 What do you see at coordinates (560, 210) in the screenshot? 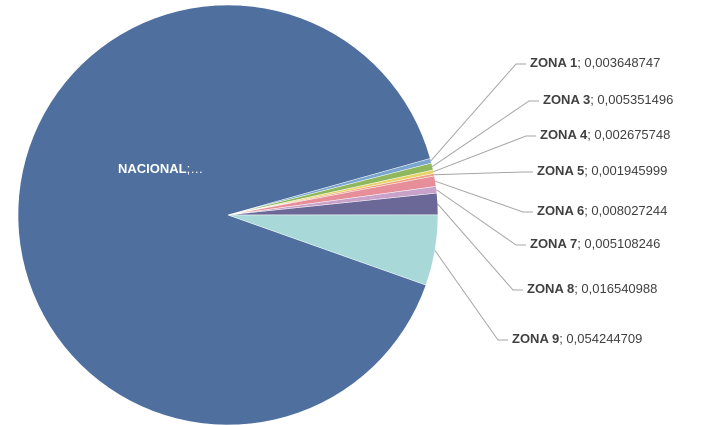
I see `label-name: ZONA 6` at bounding box center [560, 210].